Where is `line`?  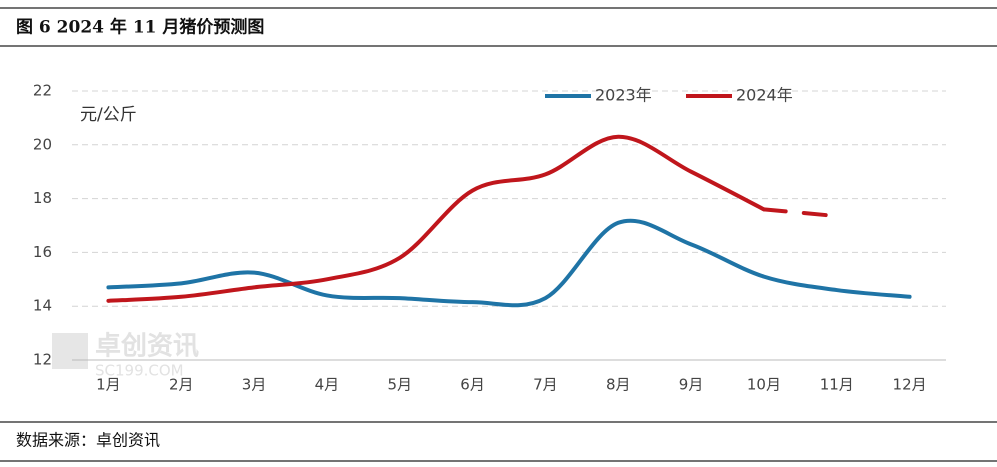 line is located at coordinates (800, 213).